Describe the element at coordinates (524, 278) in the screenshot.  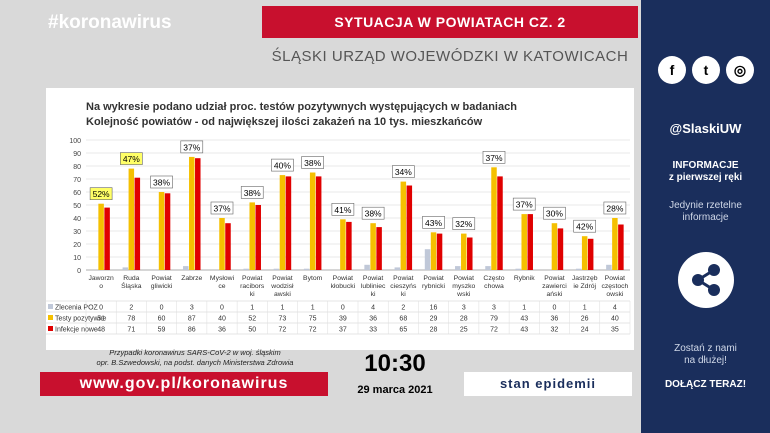
I see `category-label: Rybnik` at that location.